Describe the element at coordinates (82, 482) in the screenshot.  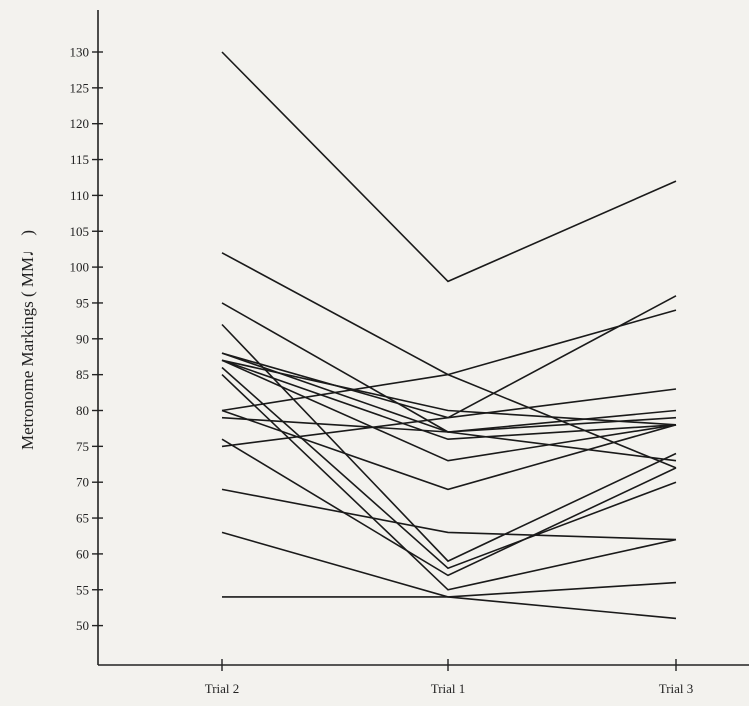
I see `y-tick-label: 70` at that location.